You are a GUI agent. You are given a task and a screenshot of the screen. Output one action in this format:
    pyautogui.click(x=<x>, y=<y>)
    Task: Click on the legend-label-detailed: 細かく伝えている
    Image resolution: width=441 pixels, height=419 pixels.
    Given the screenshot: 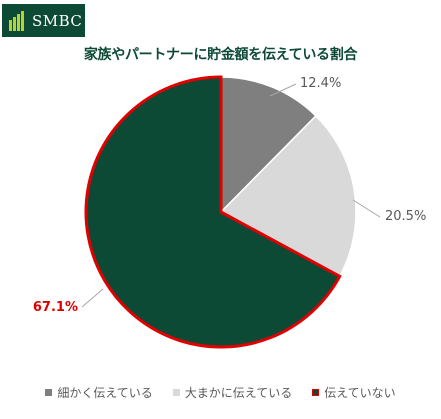 What is the action you would take?
    pyautogui.click(x=105, y=393)
    